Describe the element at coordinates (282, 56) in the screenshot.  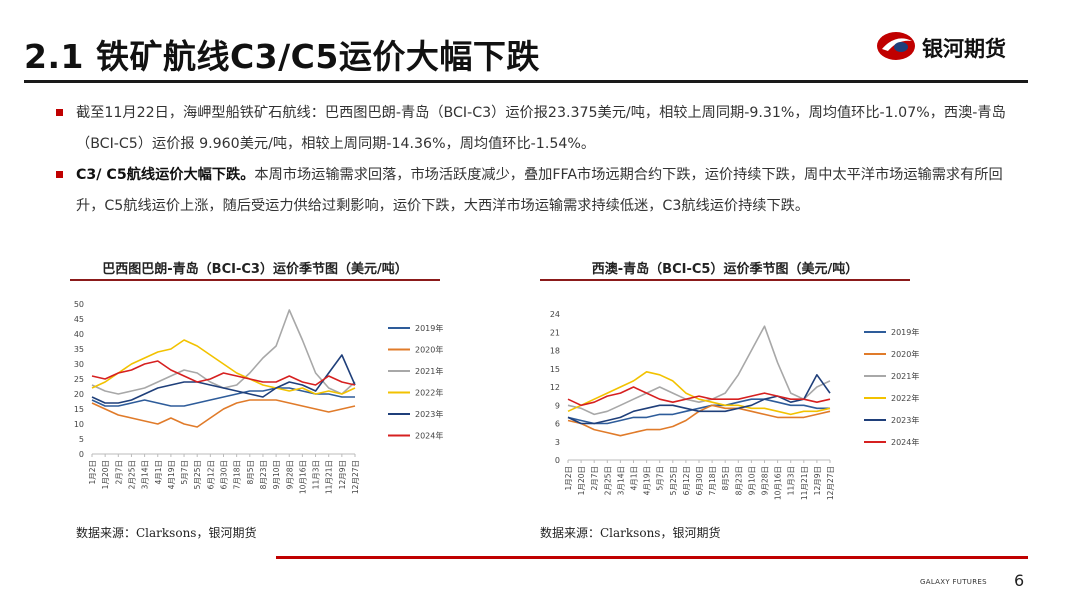
I see `page-title: 2.1 铁矿航线C3/C5运价大幅下跌` at that location.